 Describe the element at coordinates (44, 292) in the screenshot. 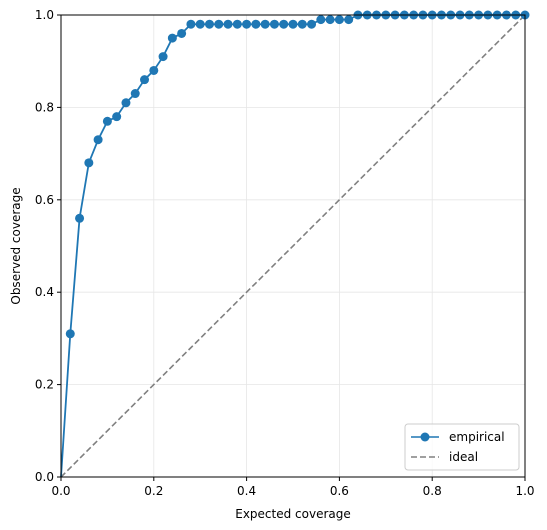

I see `y-tick-label: 0.4` at that location.